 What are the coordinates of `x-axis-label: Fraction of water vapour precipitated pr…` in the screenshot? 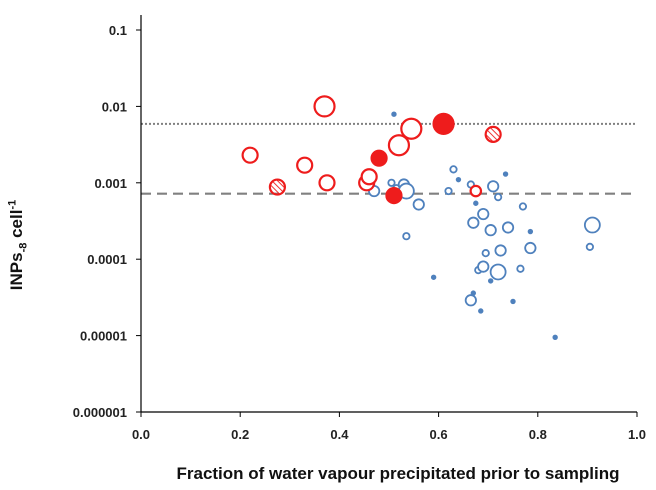 It's located at (398, 473).